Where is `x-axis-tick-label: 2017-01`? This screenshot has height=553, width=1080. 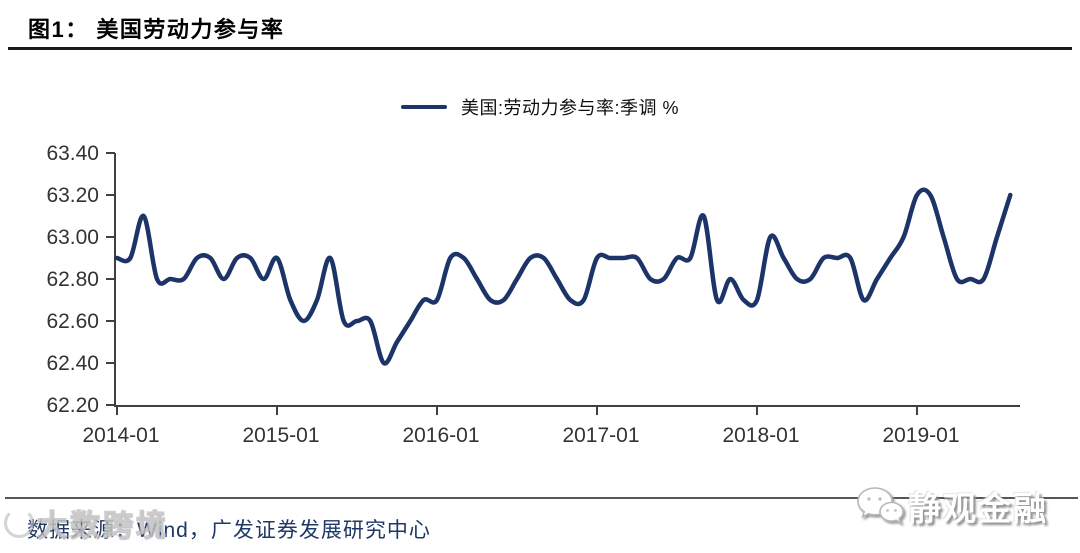 x-axis-tick-label: 2017-01 is located at coordinates (600, 435).